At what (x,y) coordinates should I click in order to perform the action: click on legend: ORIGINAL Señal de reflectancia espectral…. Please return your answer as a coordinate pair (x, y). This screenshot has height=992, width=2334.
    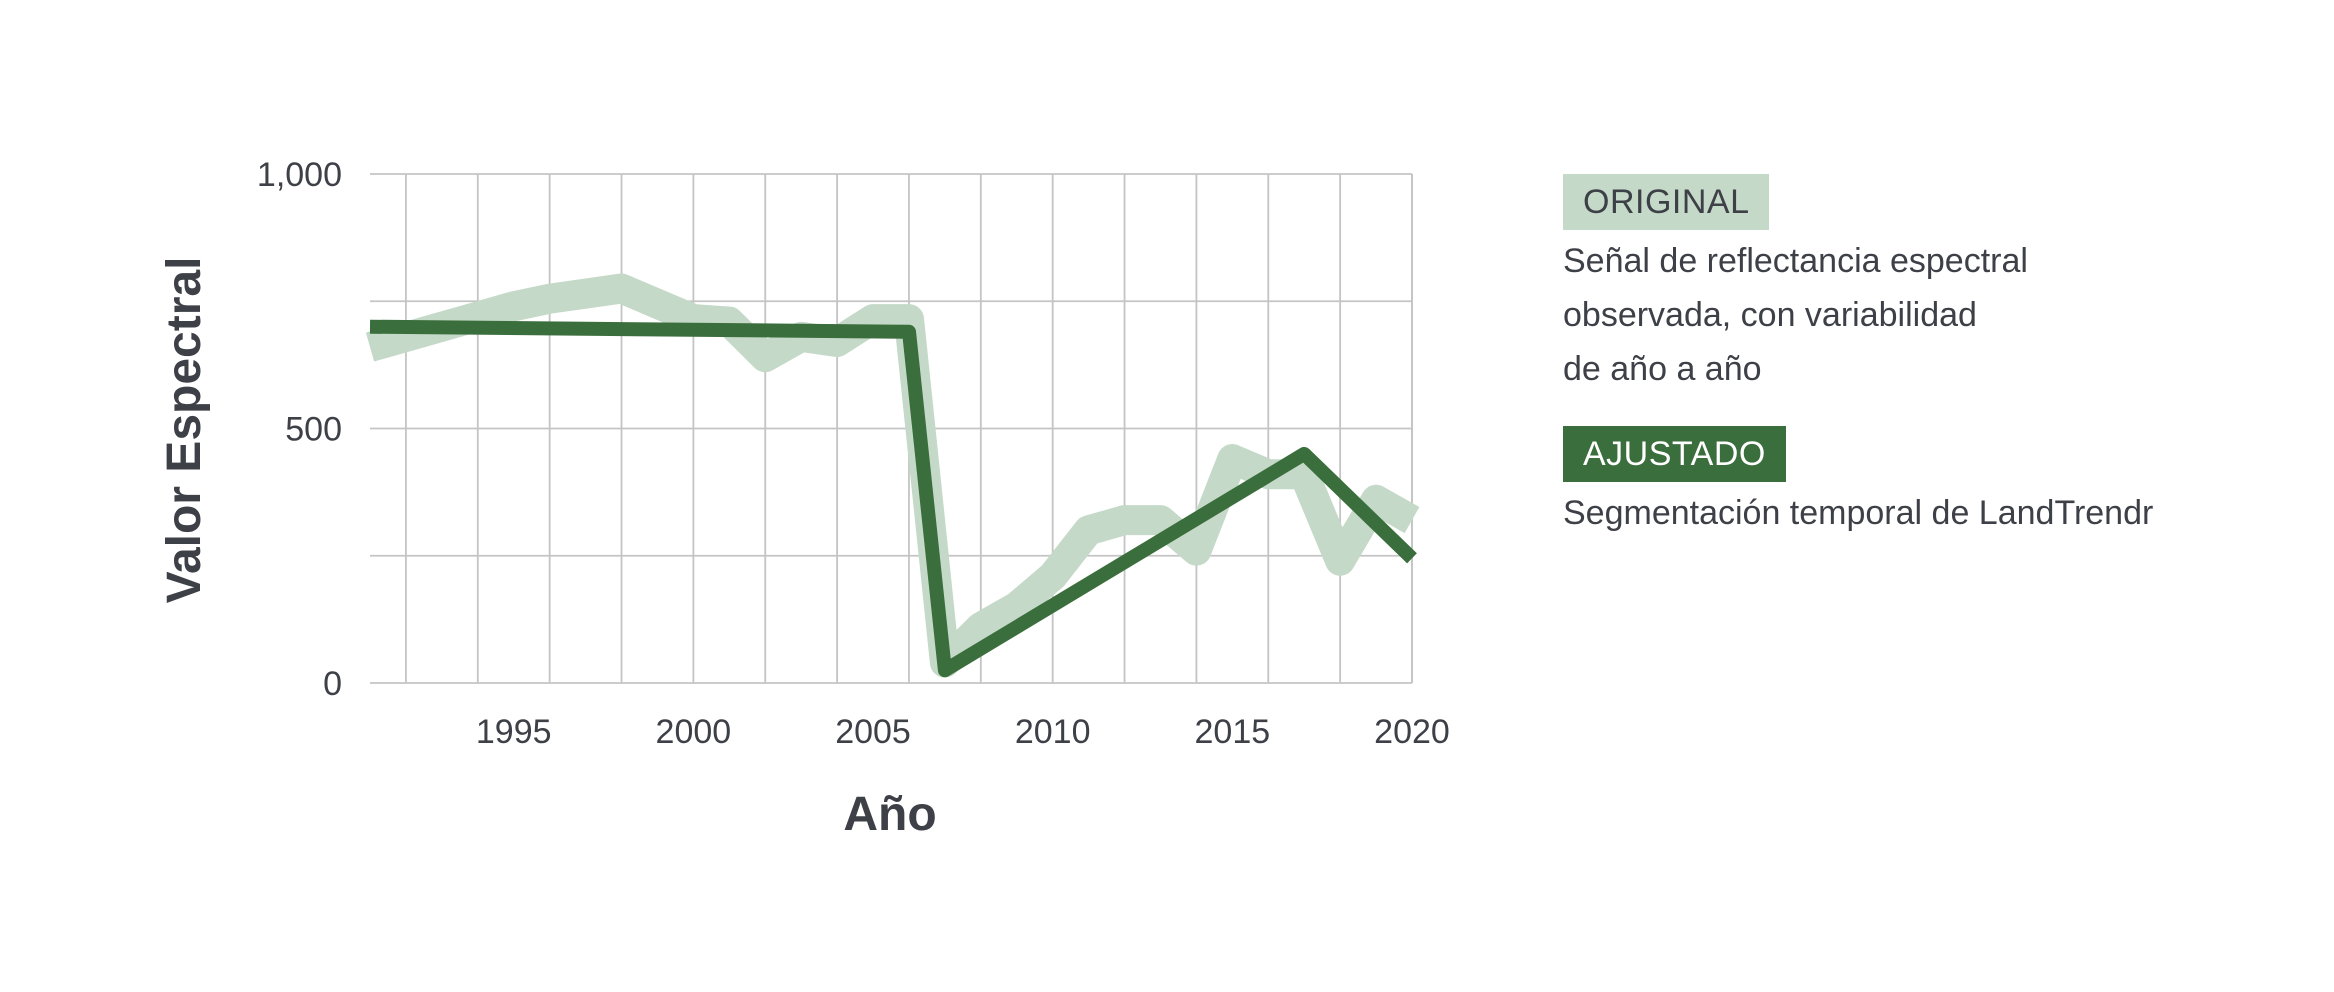
    Looking at the image, I should click on (1933, 357).